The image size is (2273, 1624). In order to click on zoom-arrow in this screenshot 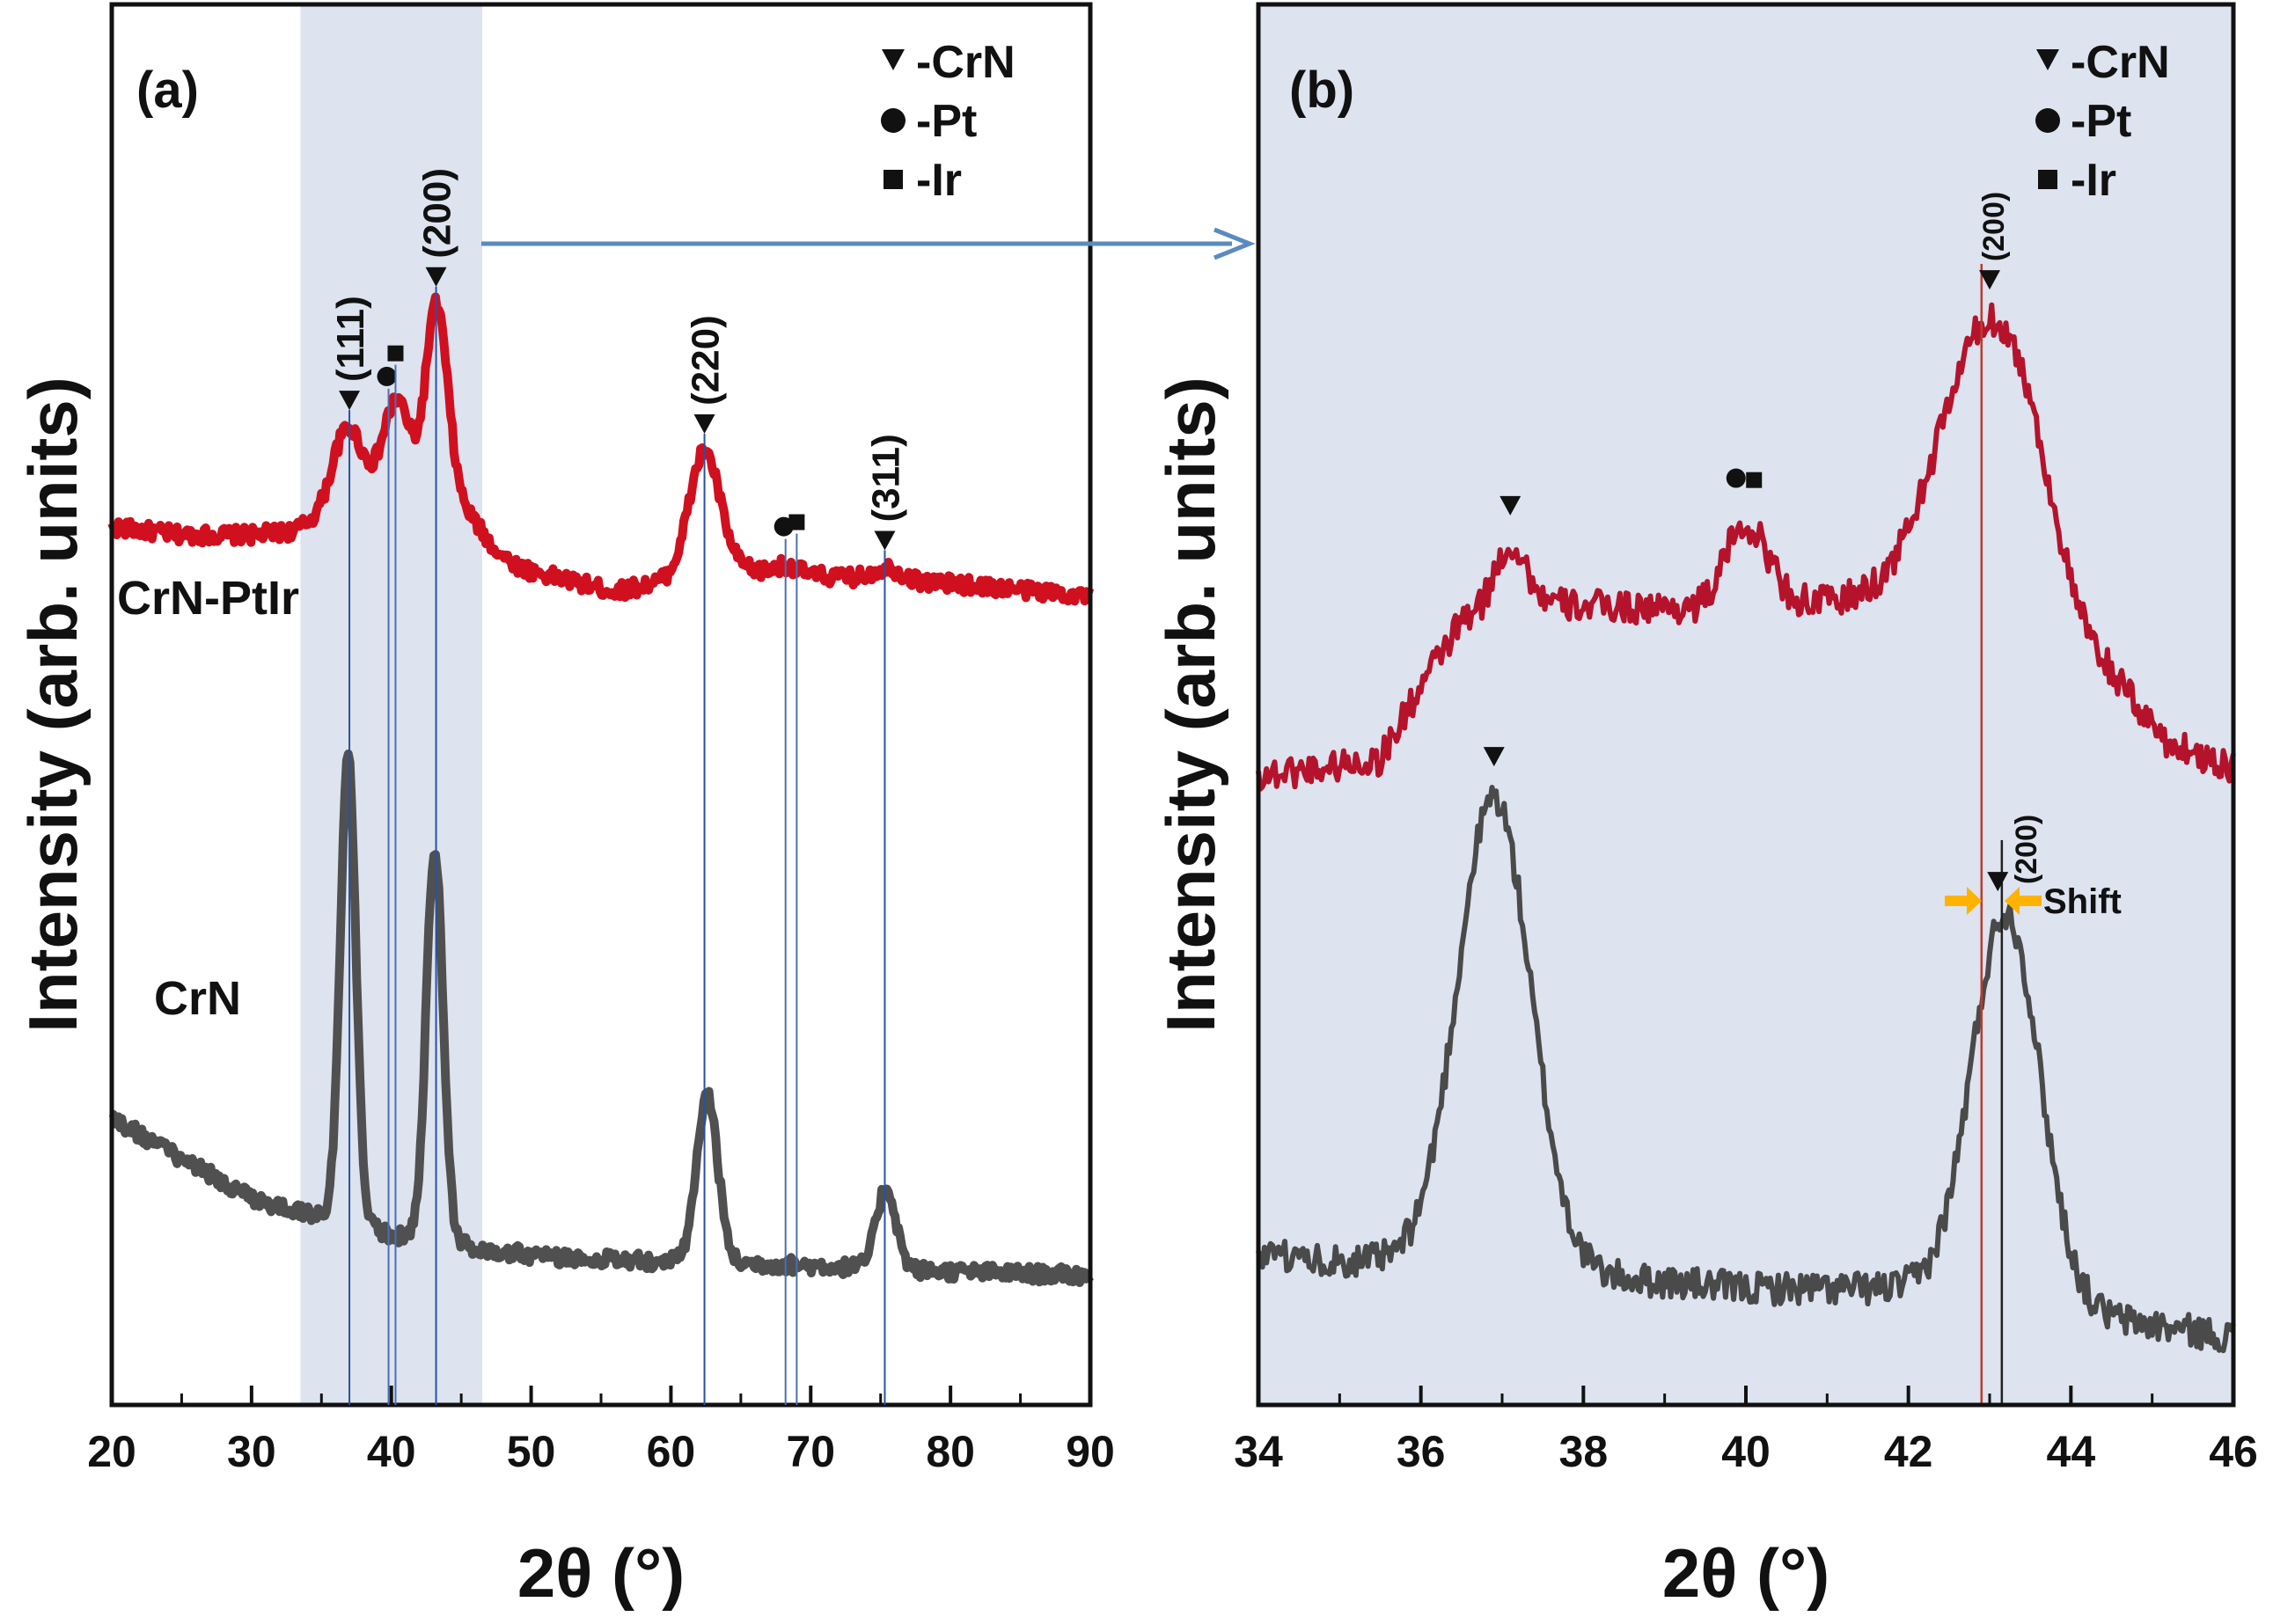, I will do `click(868, 243)`.